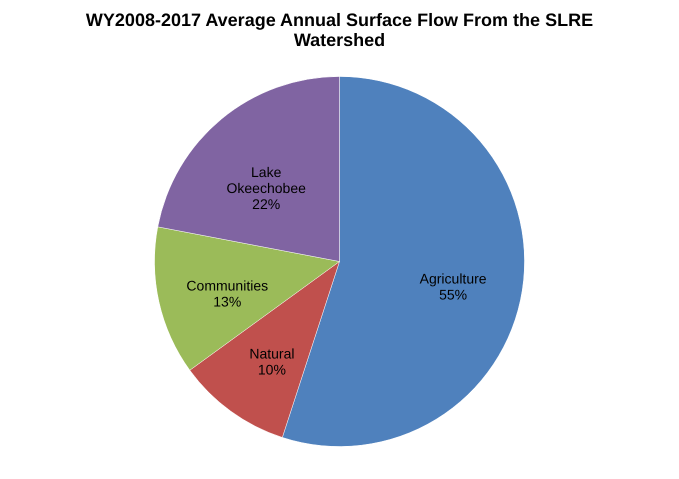 The width and height of the screenshot is (679, 479). What do you see at coordinates (453, 294) in the screenshot?
I see `data-label: 55%` at bounding box center [453, 294].